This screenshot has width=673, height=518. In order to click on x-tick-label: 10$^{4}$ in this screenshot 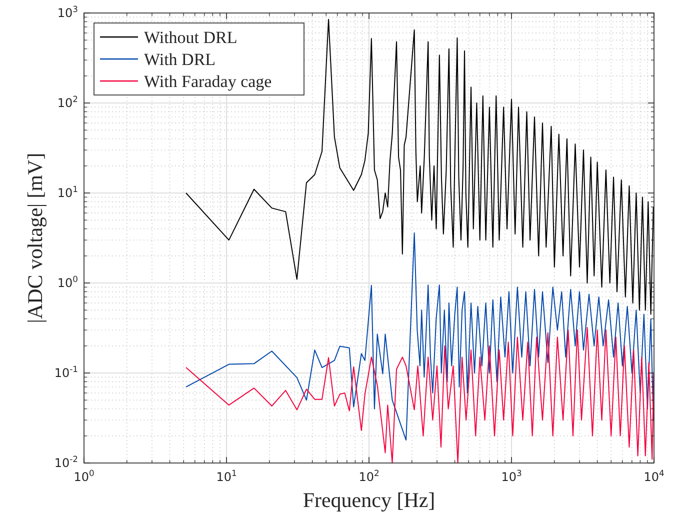, I will do `click(654, 476)`.